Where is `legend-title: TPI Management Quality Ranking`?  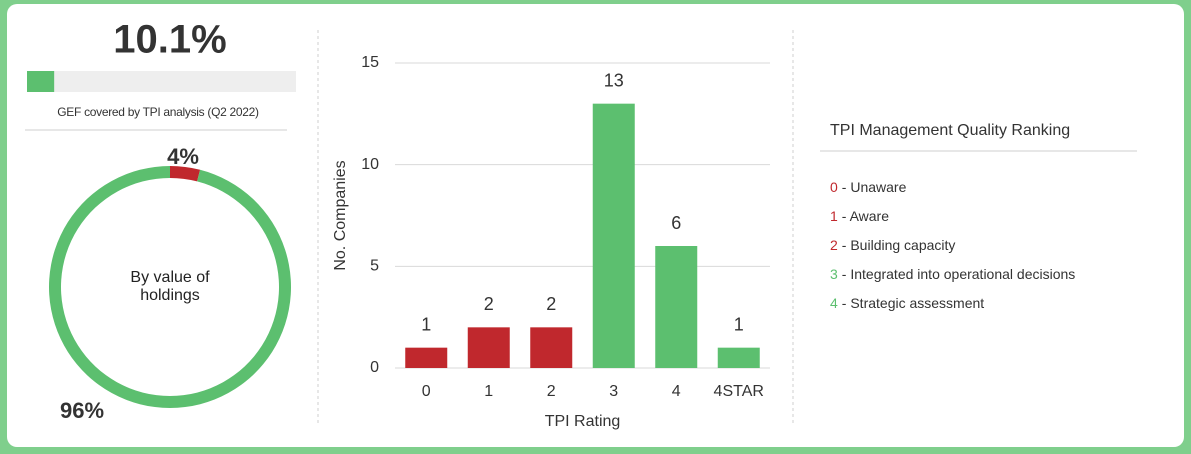 legend-title: TPI Management Quality Ranking is located at coordinates (950, 130).